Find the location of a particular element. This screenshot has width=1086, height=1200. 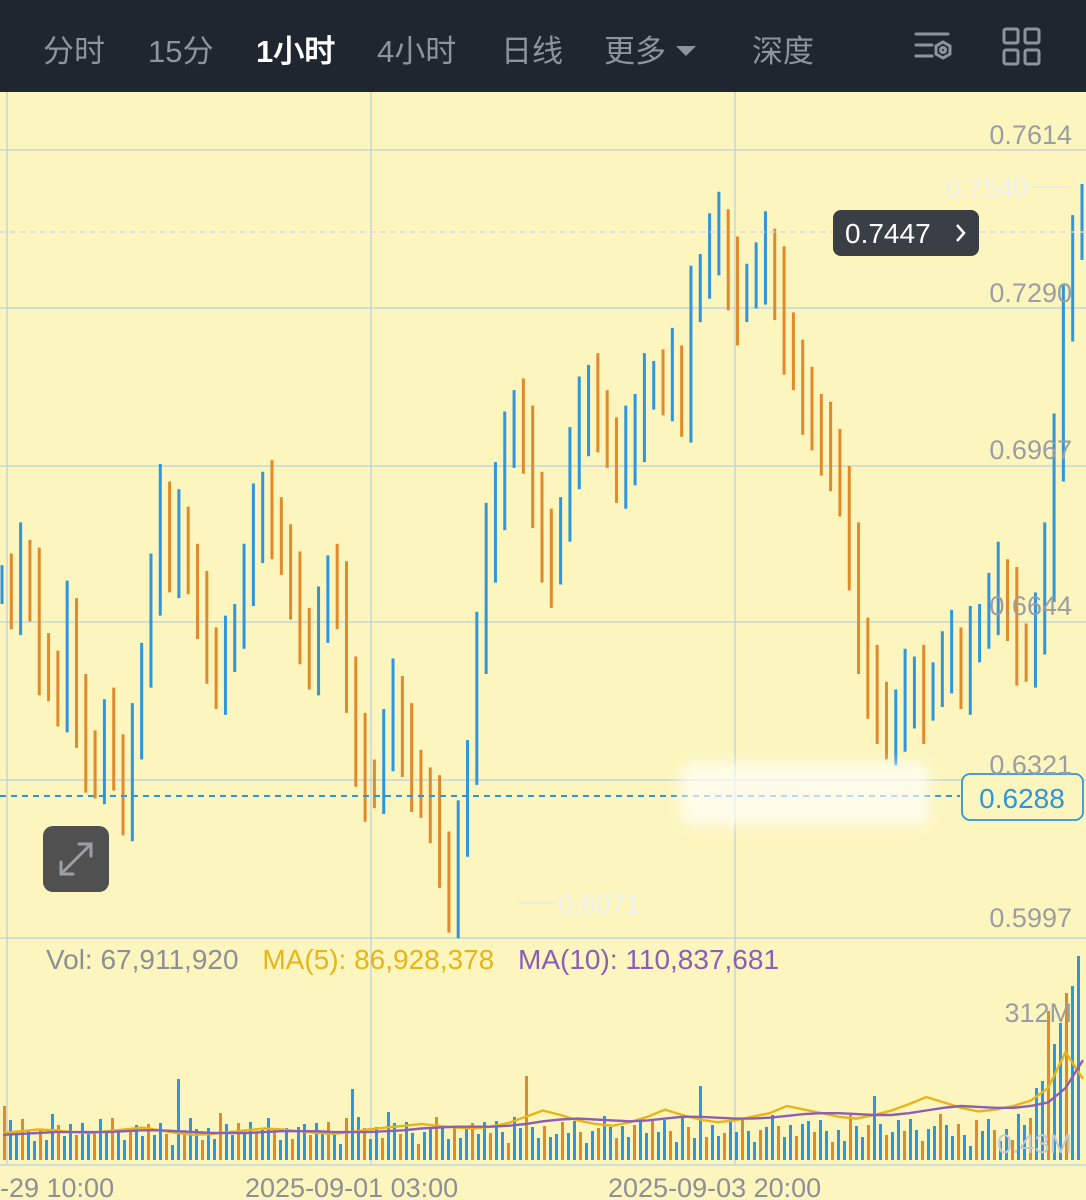

price-tick-label: 0.6644 is located at coordinates (1030, 606).